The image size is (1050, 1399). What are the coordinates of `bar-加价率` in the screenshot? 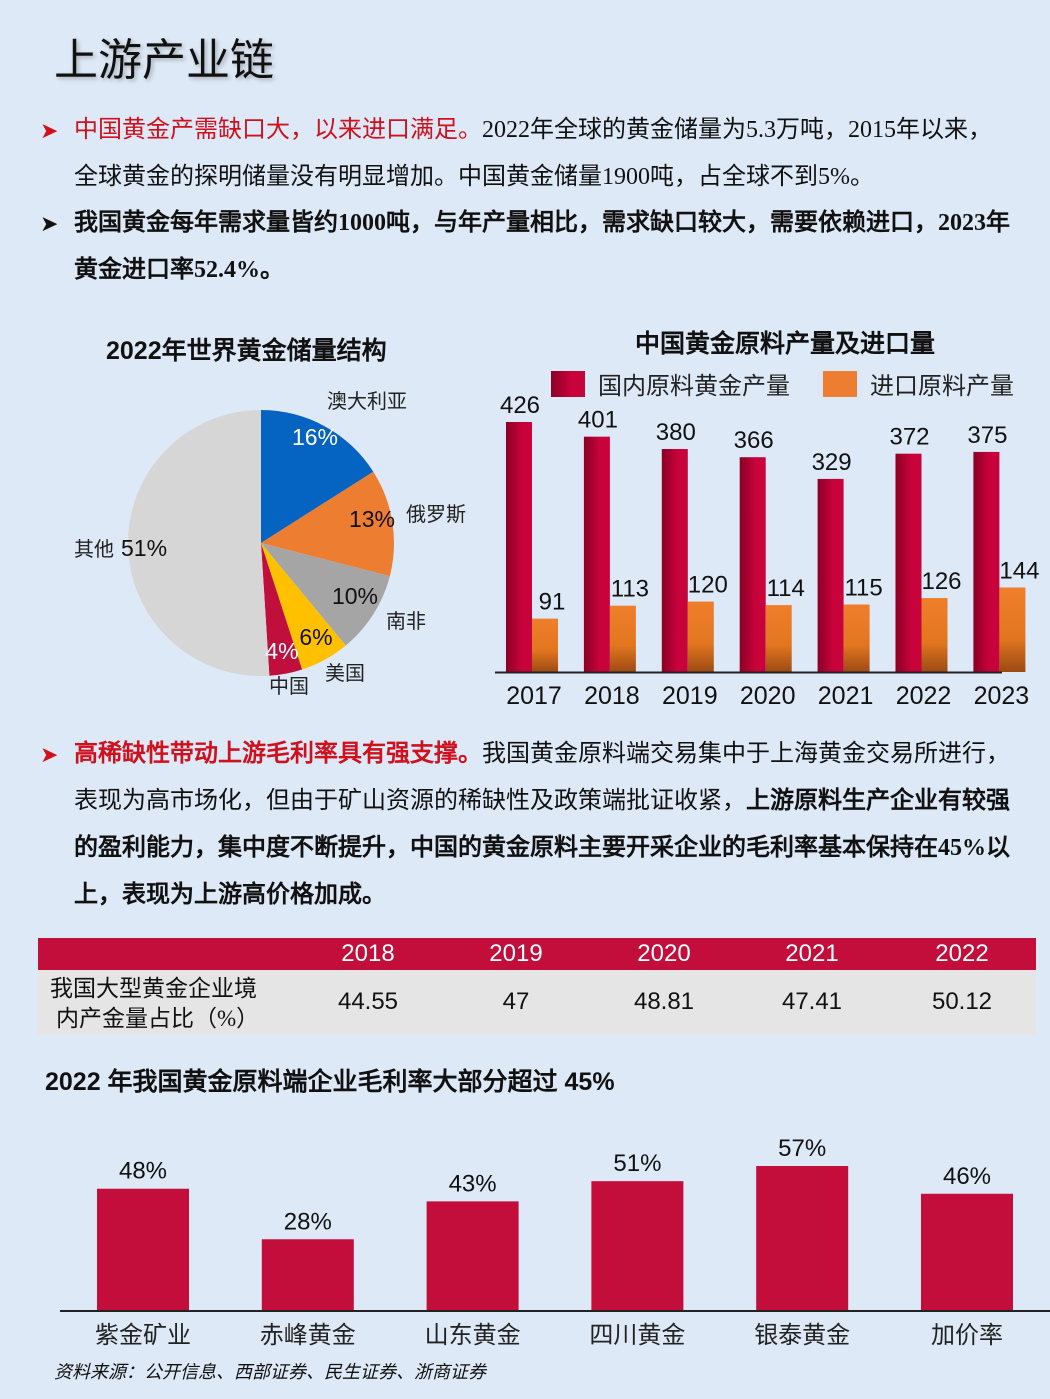 It's located at (967, 1251).